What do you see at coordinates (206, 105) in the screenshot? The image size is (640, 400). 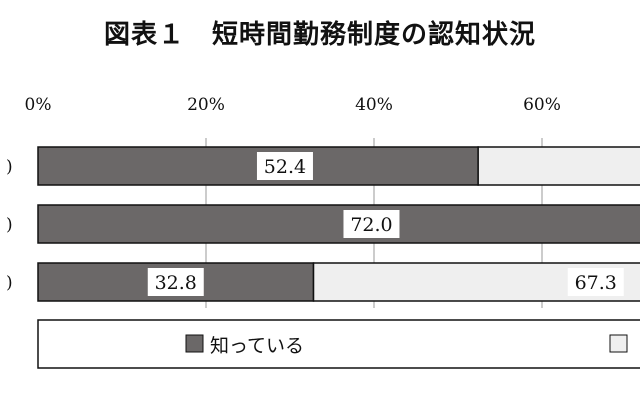 I see `x-tick-label: 20%` at bounding box center [206, 105].